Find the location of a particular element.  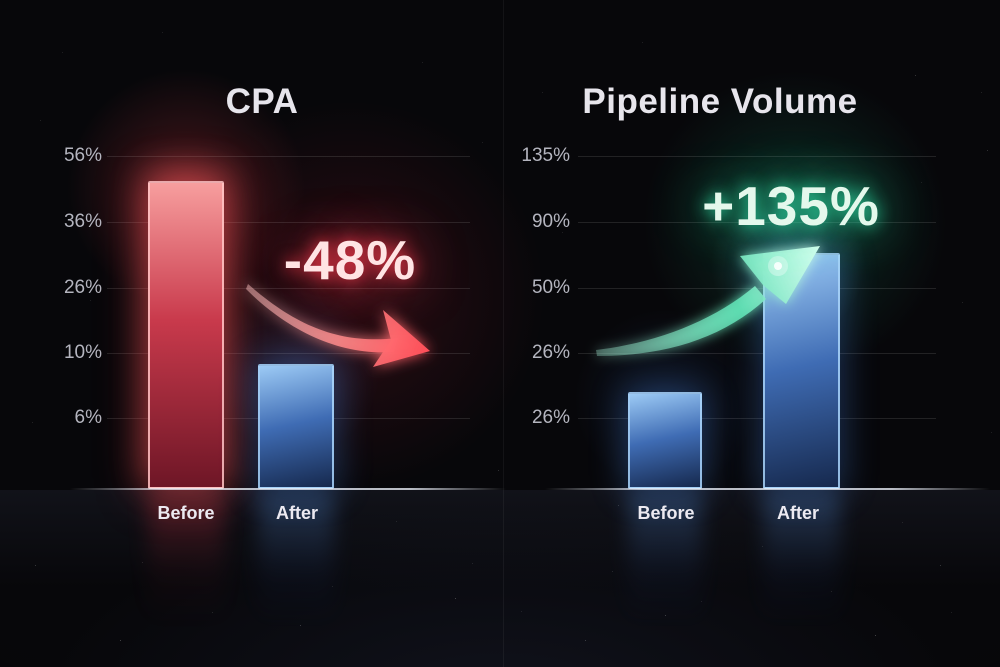

bar-cpa-before is located at coordinates (186, 335).